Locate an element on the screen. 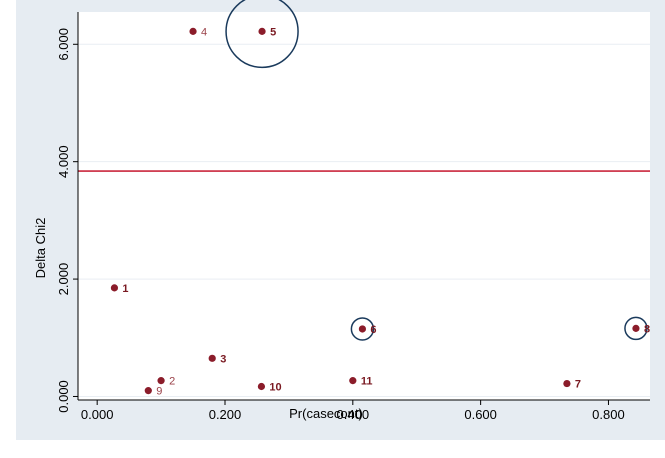  point-label: 1 is located at coordinates (125, 289).